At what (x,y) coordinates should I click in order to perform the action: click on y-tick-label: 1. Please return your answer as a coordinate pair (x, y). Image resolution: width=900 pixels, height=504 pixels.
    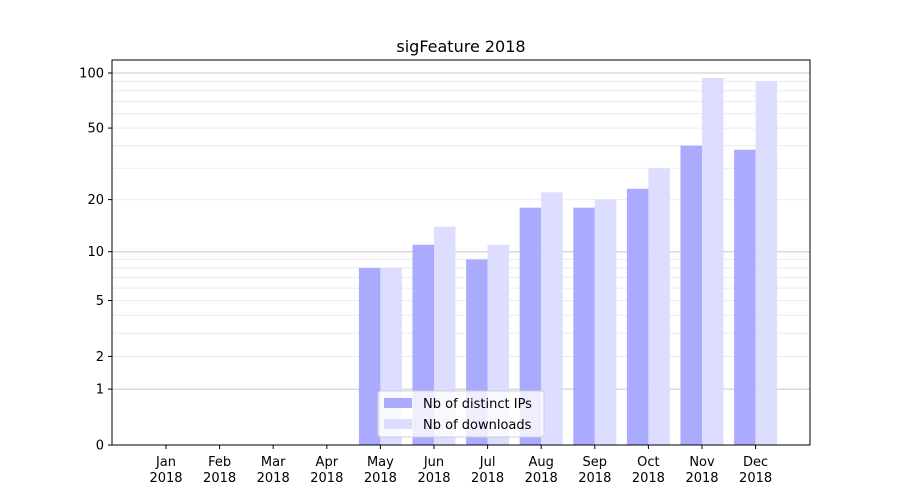
    Looking at the image, I should click on (100, 390).